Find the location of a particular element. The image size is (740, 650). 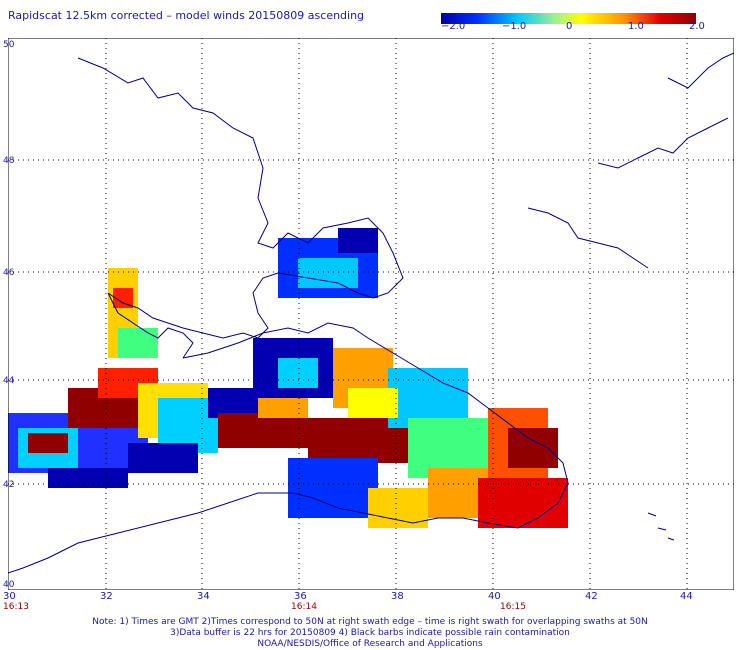

colorbar-label: −1.0 is located at coordinates (514, 26).